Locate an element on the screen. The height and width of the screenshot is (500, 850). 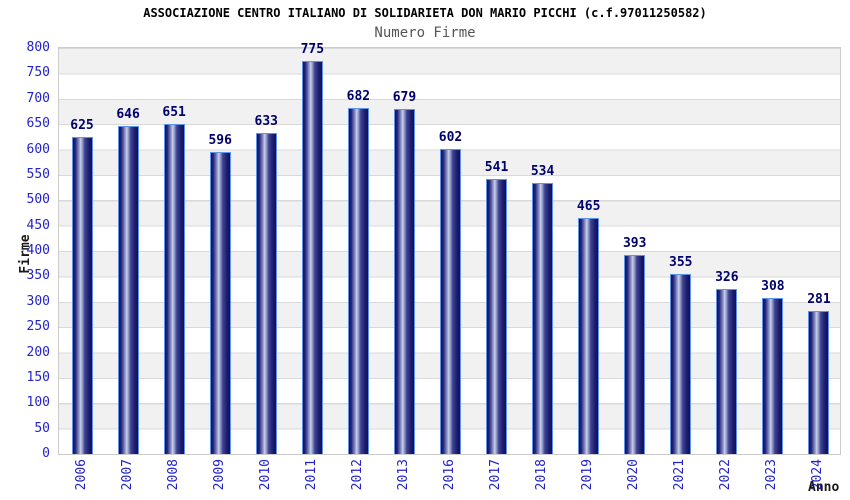
x-tick-label: 2006 is located at coordinates (81, 475).